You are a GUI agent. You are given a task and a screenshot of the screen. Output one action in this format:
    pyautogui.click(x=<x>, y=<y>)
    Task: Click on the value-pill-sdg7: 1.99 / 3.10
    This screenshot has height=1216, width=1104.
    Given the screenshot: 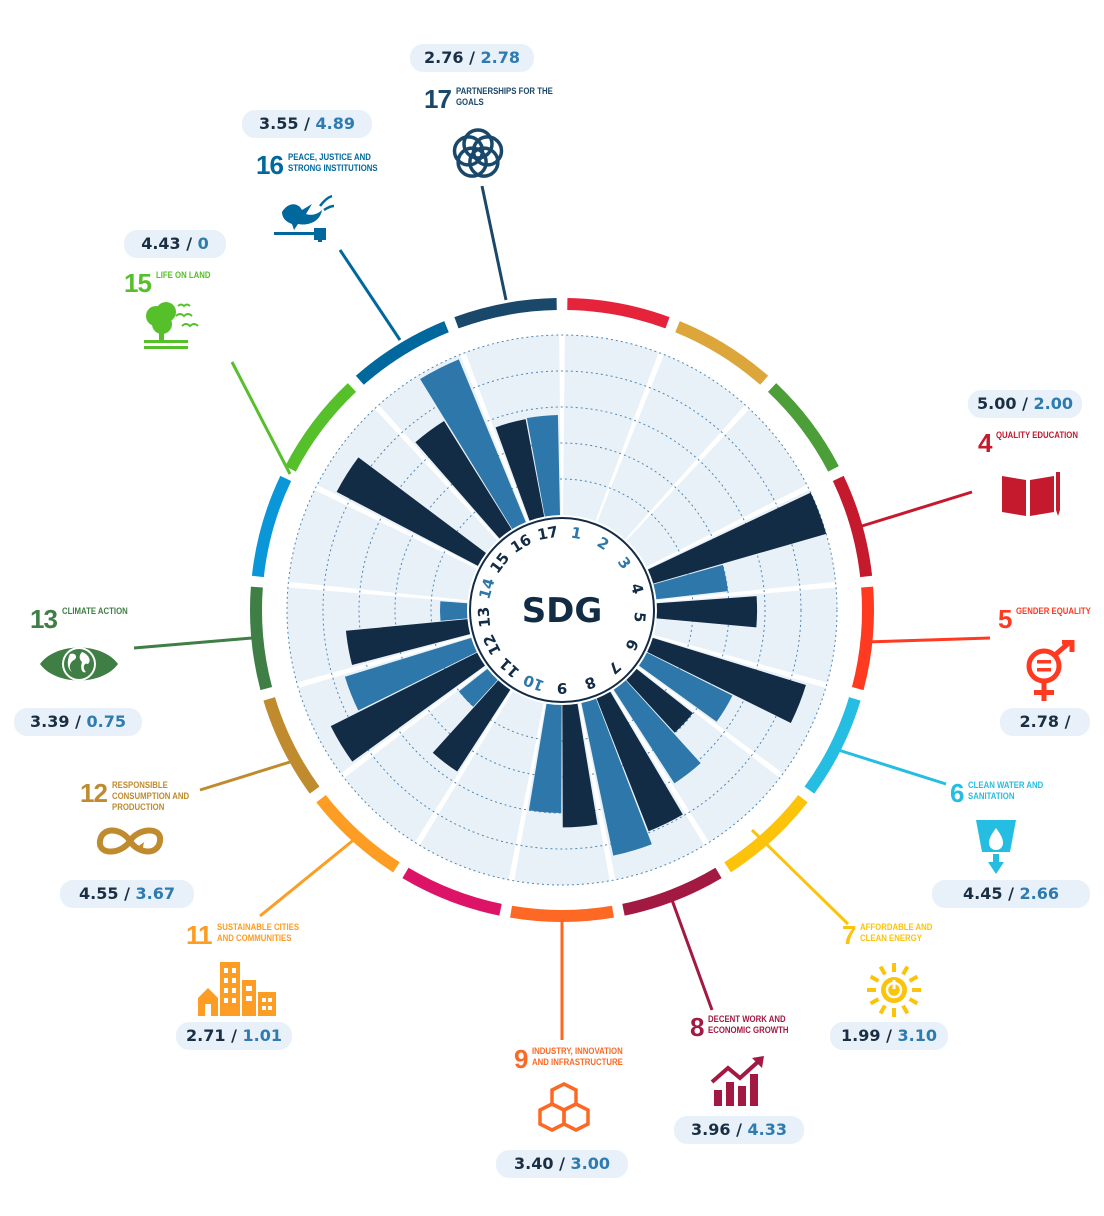 What is the action you would take?
    pyautogui.click(x=889, y=1036)
    